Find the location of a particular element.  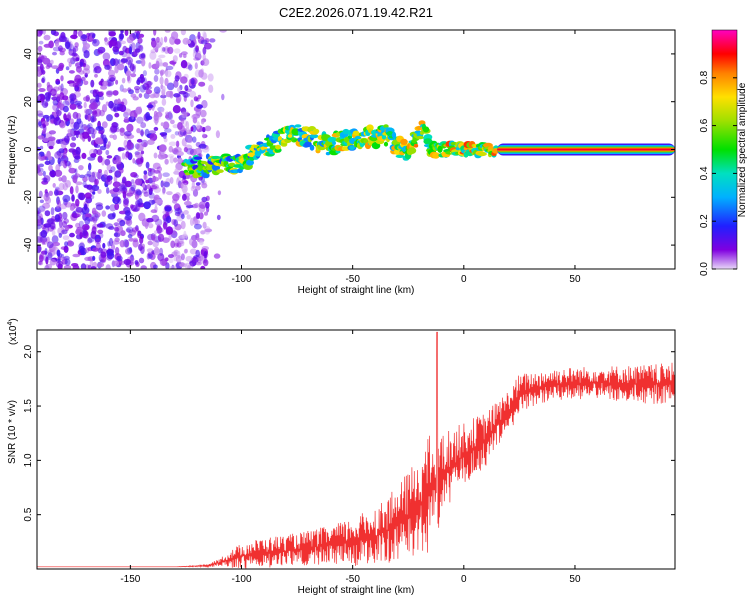

colorbar-tick-label: 0.2 is located at coordinates (704, 221).